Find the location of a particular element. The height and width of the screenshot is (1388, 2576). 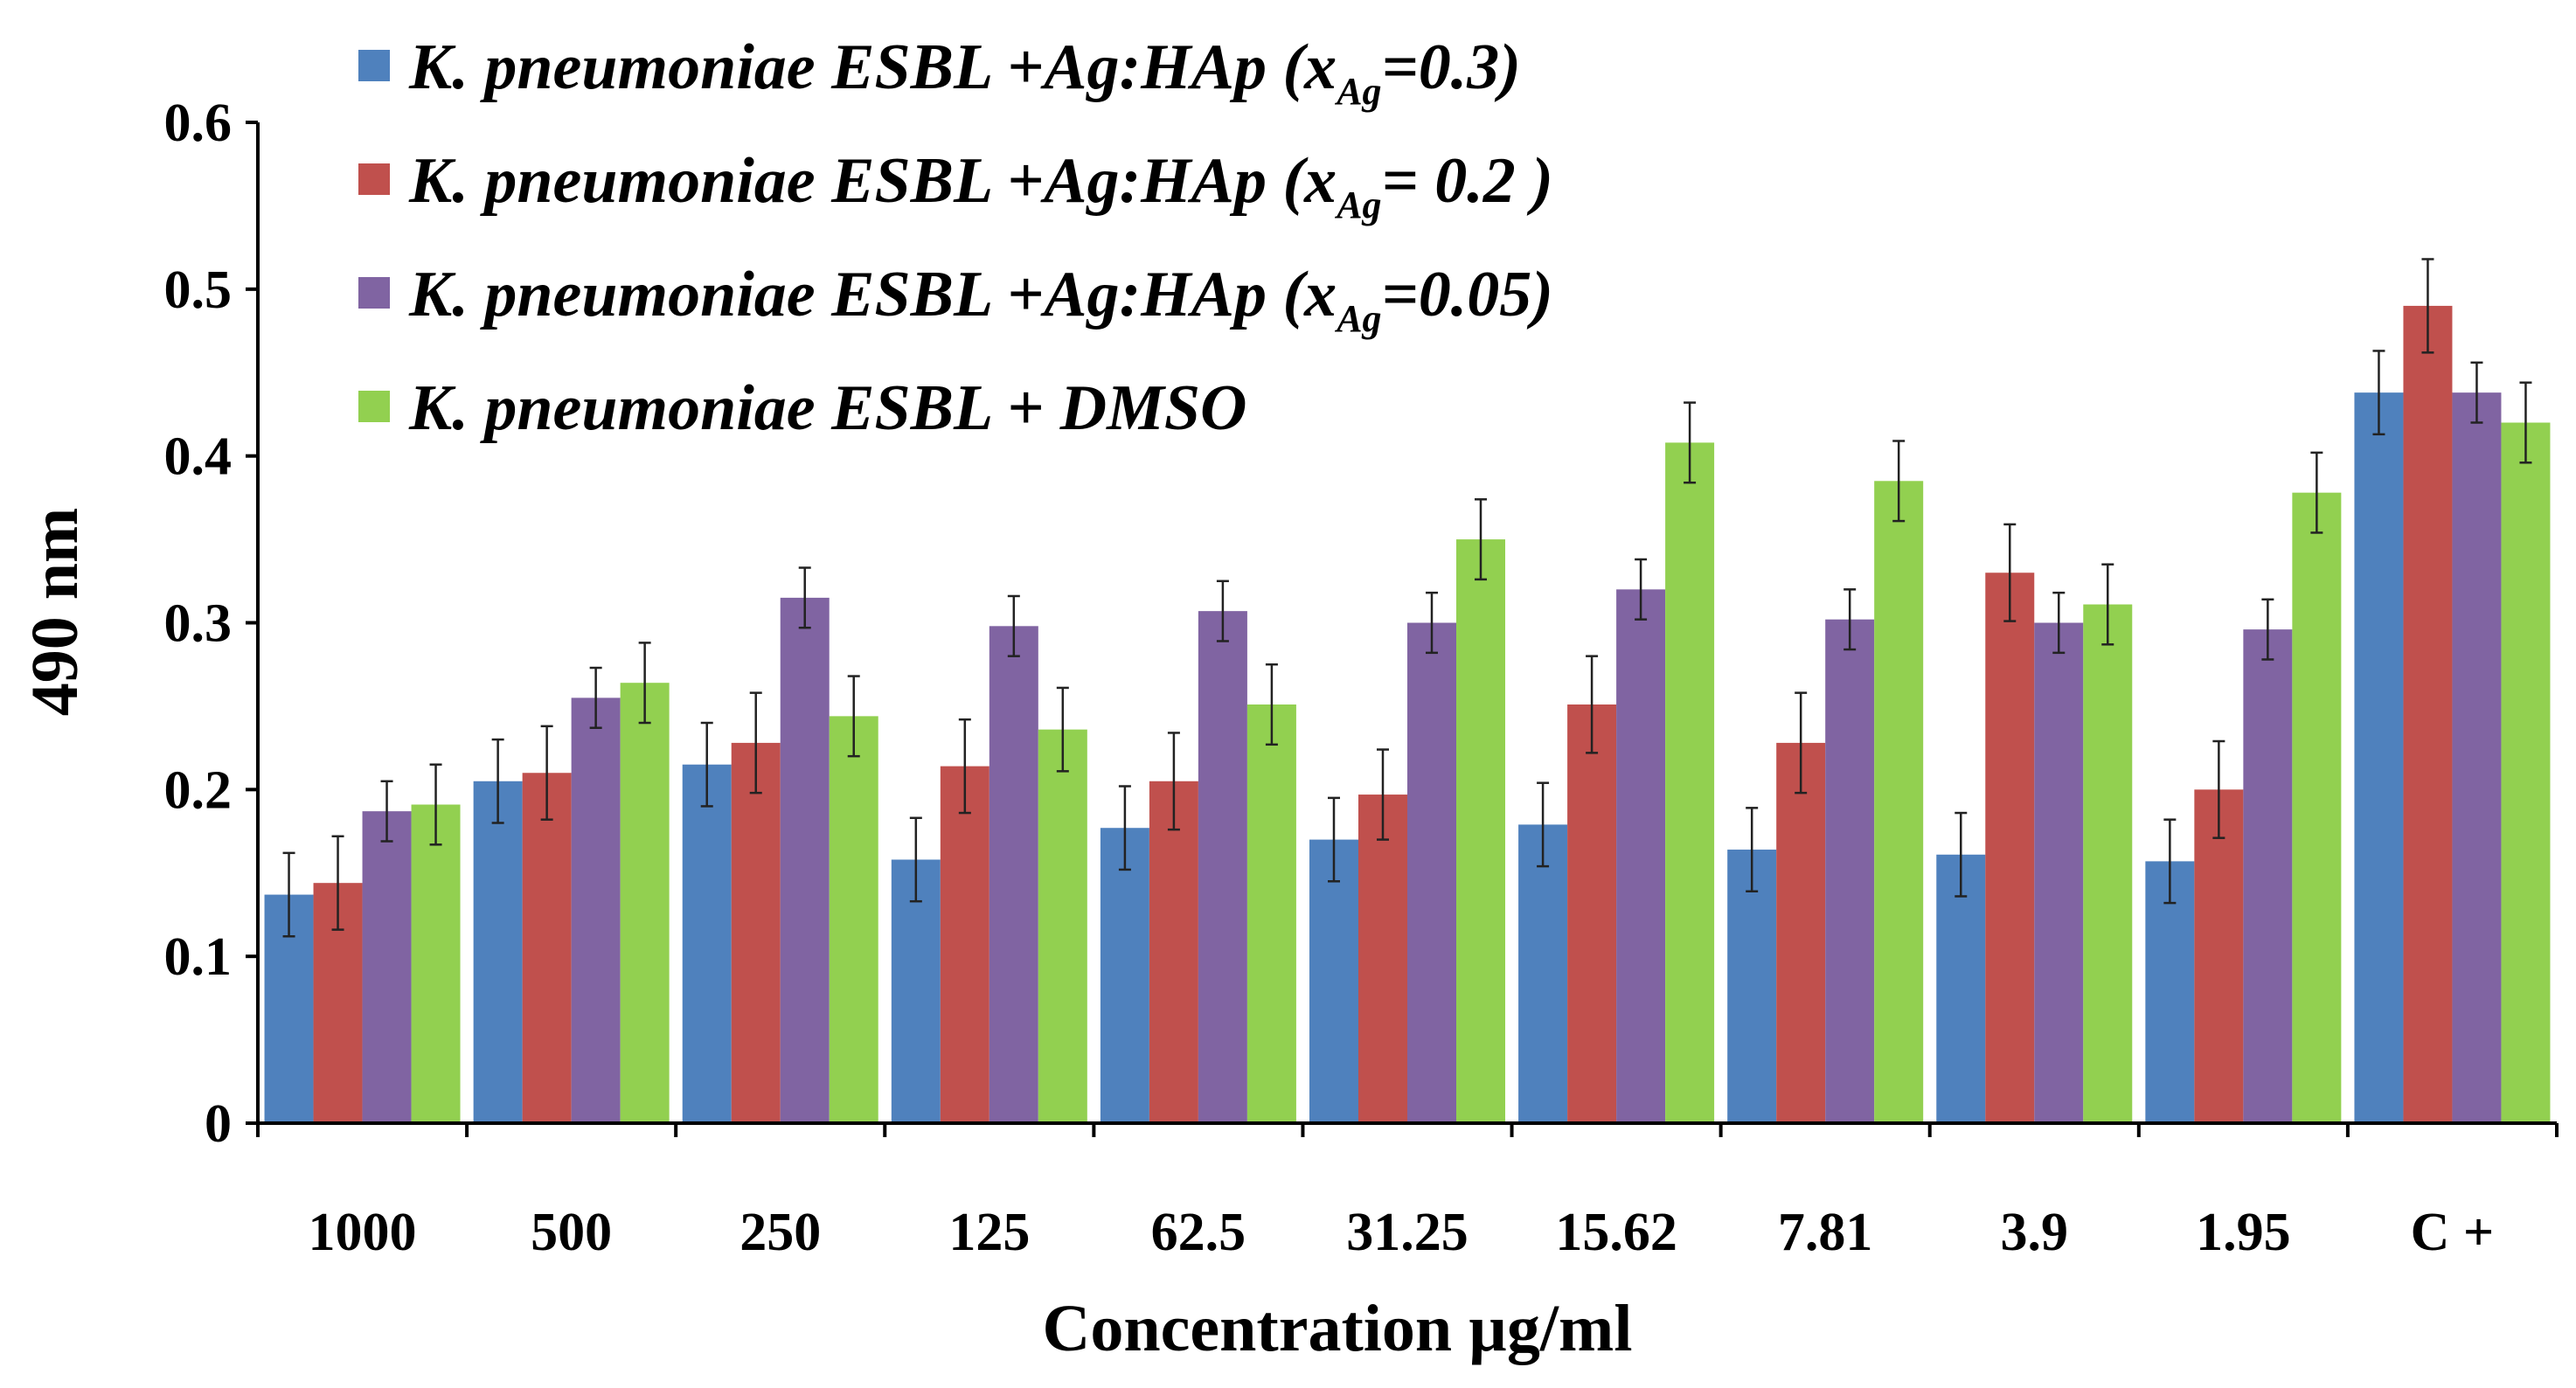

y-tick-label: 0.5 is located at coordinates (198, 290).